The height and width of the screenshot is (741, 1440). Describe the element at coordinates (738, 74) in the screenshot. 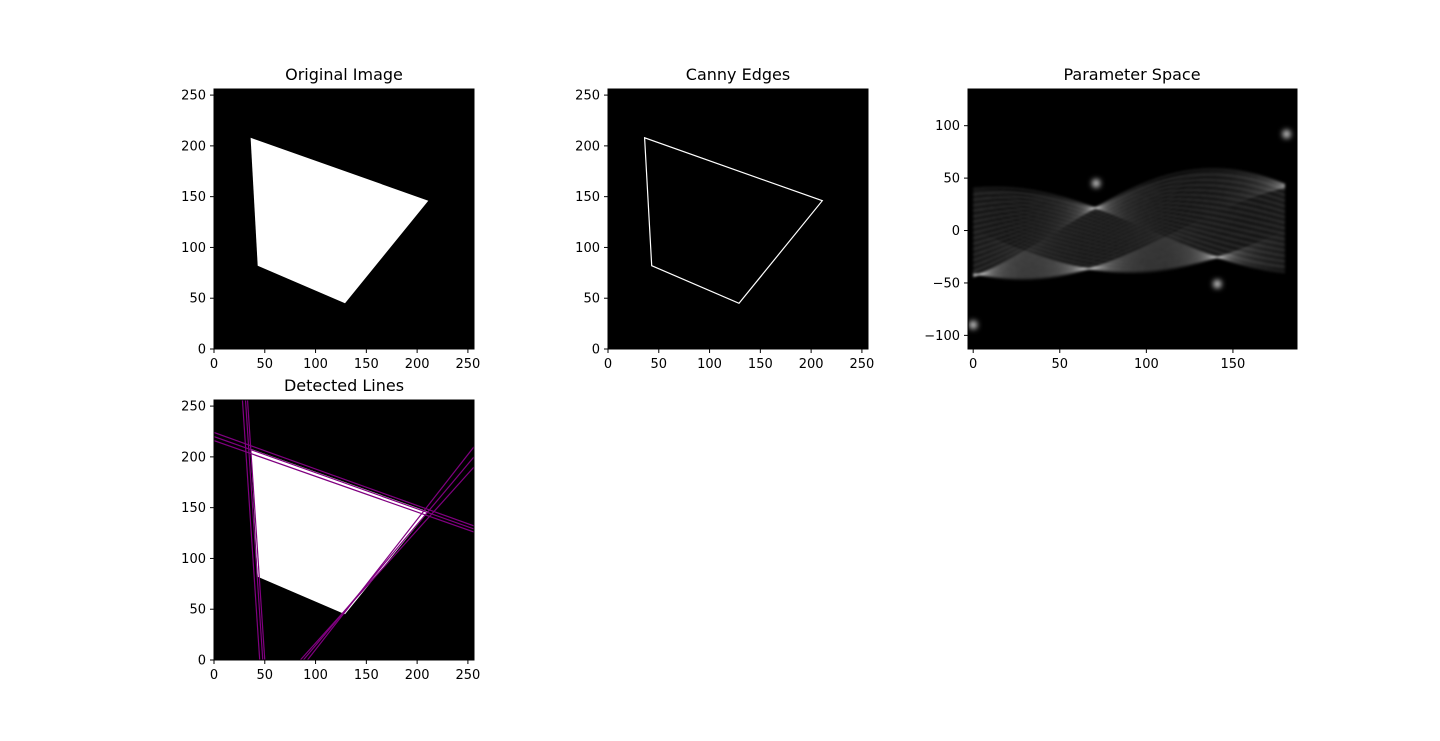

I see `title-canny-edges: Canny Edges` at that location.